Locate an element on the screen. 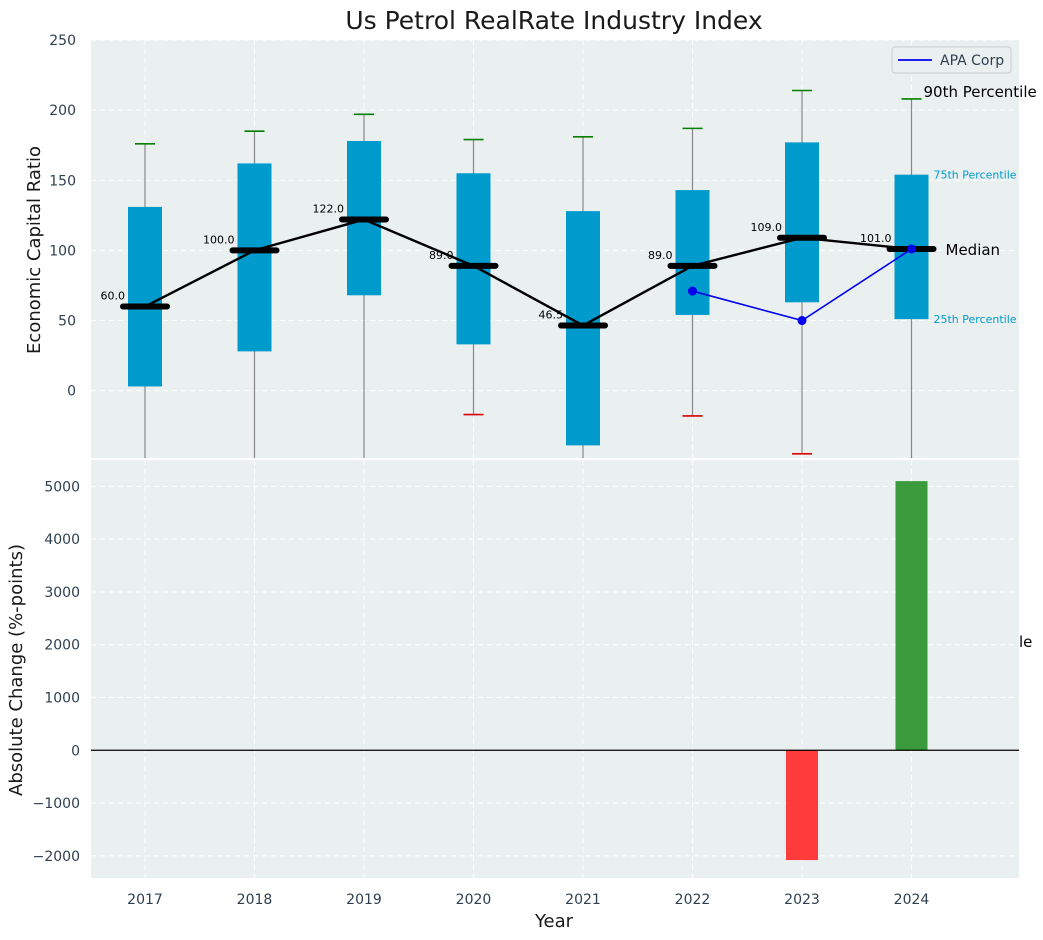 This screenshot has height=940, width=1043. median-value-label: 109.0 is located at coordinates (767, 227).